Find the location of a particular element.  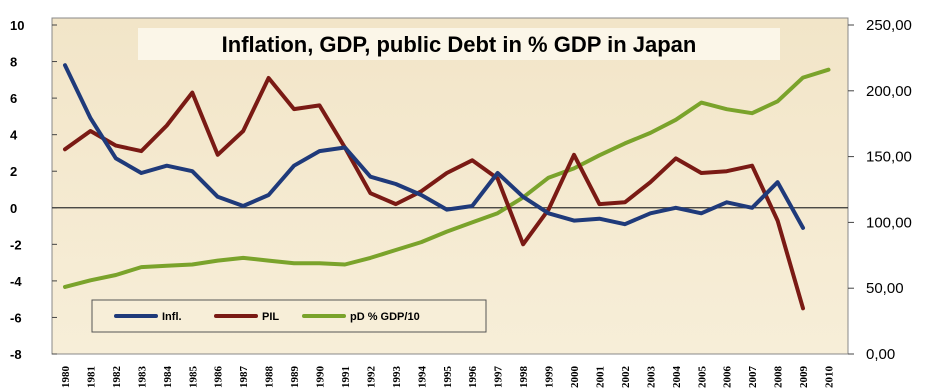

x-tick-label: 2009 is located at coordinates (804, 377).